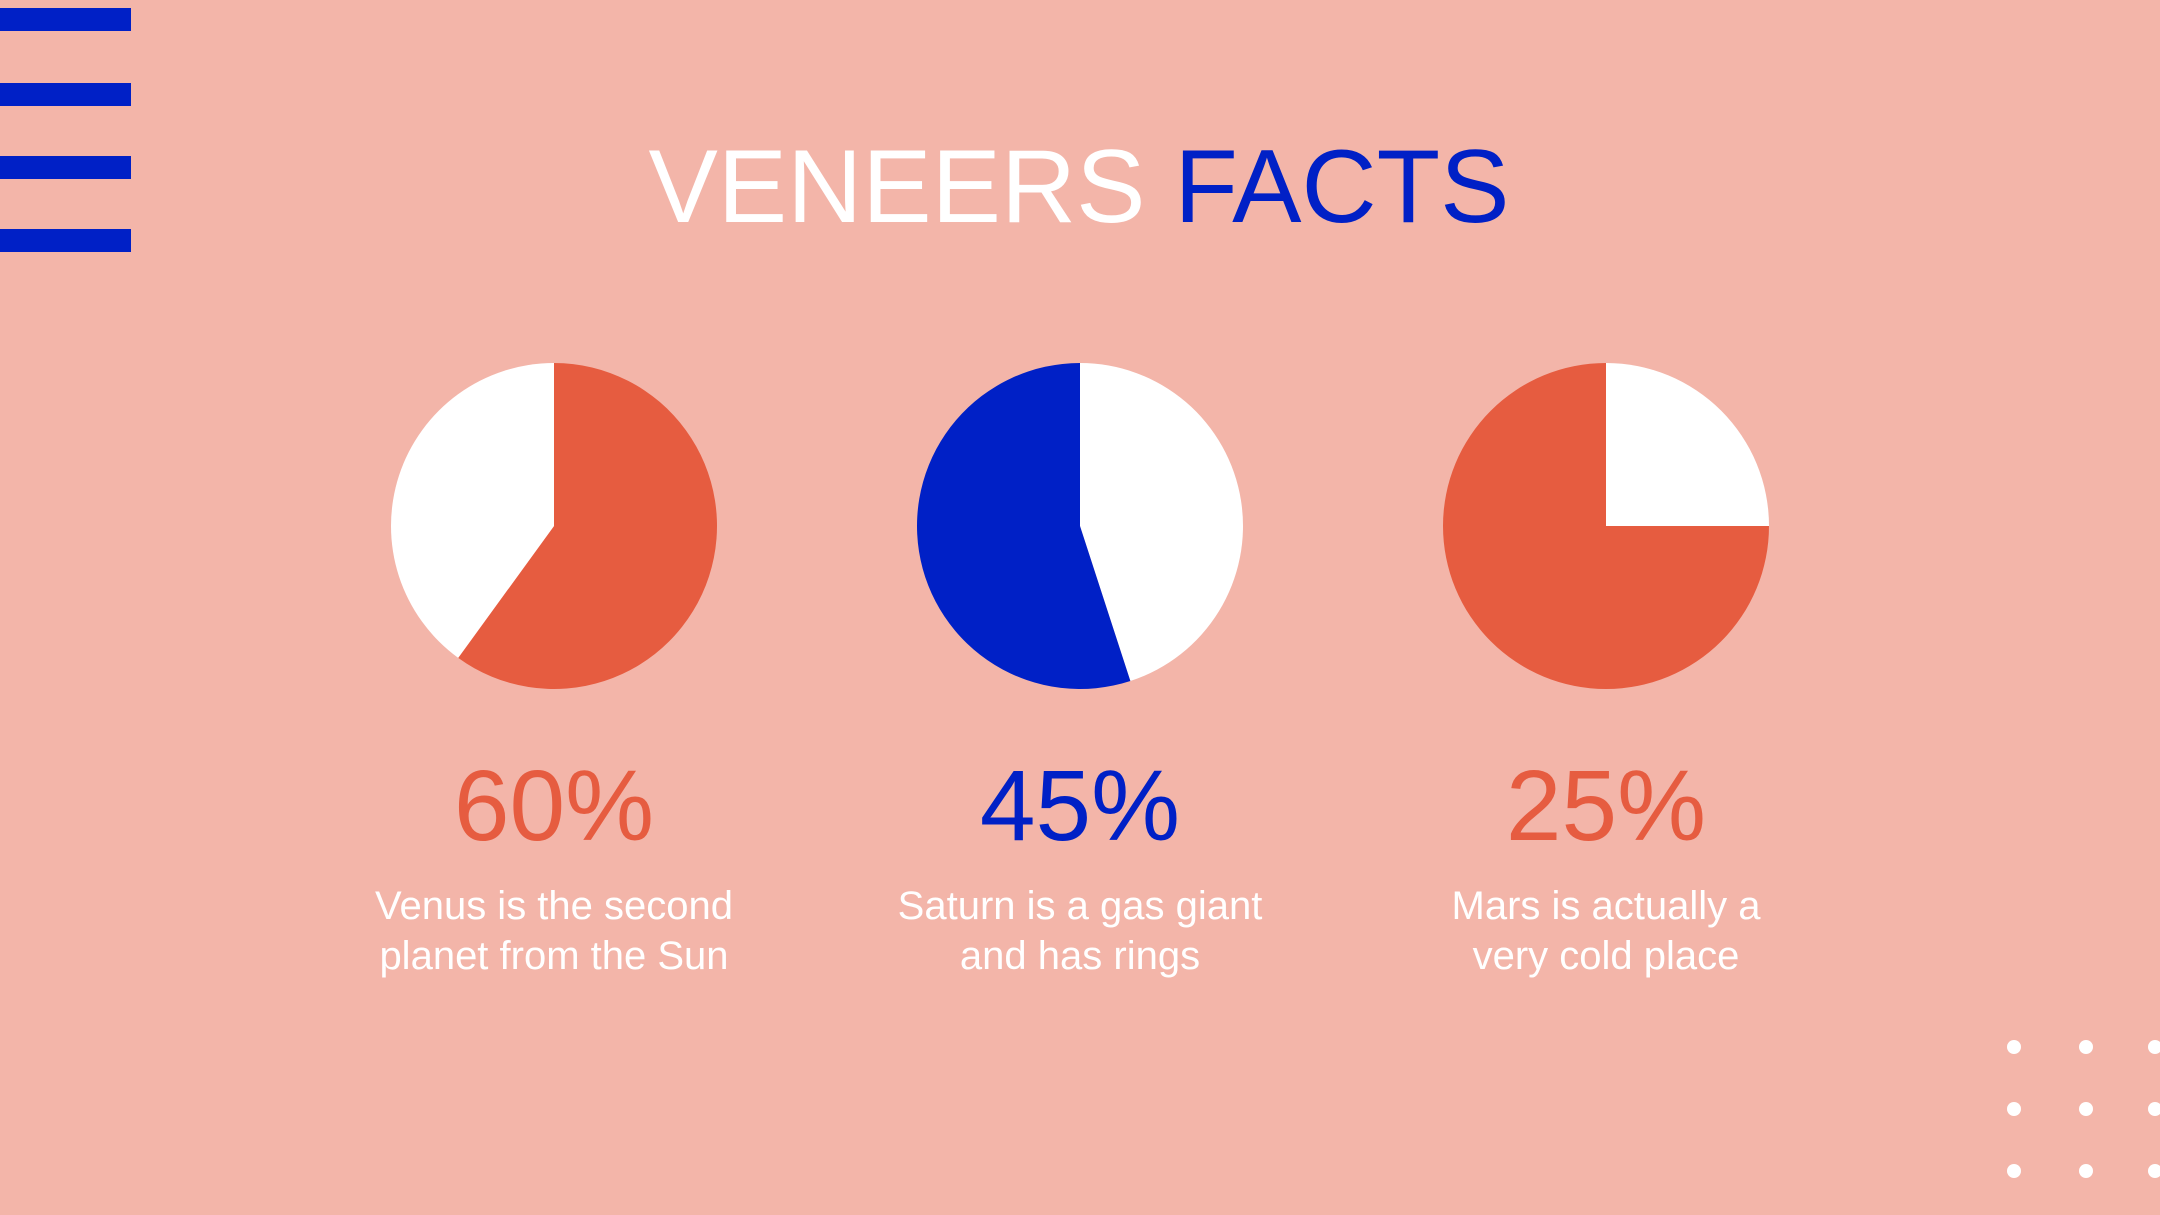 Image resolution: width=2160 pixels, height=1215 pixels. What do you see at coordinates (554, 806) in the screenshot?
I see `value-label: 60%` at bounding box center [554, 806].